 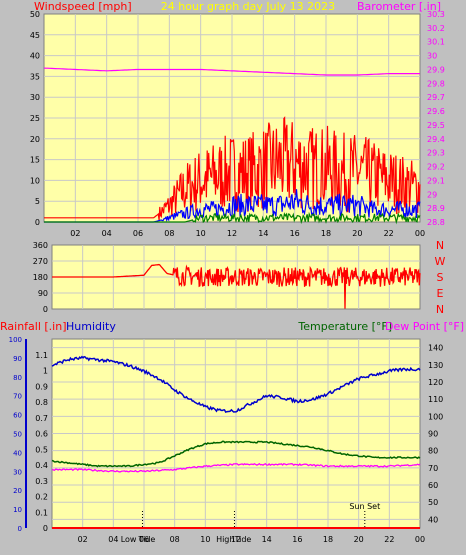 What do you see at coordinates (440, 277) in the screenshot?
I see `compass-label: S` at bounding box center [440, 277].